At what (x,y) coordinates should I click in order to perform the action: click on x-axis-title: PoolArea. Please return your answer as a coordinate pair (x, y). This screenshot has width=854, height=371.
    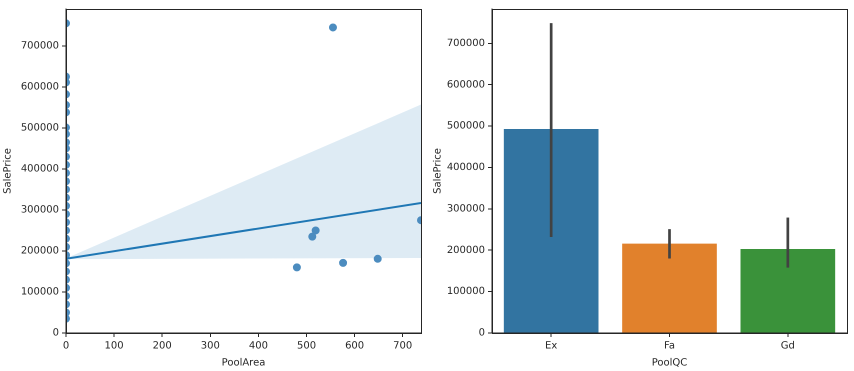
    Looking at the image, I should click on (244, 363).